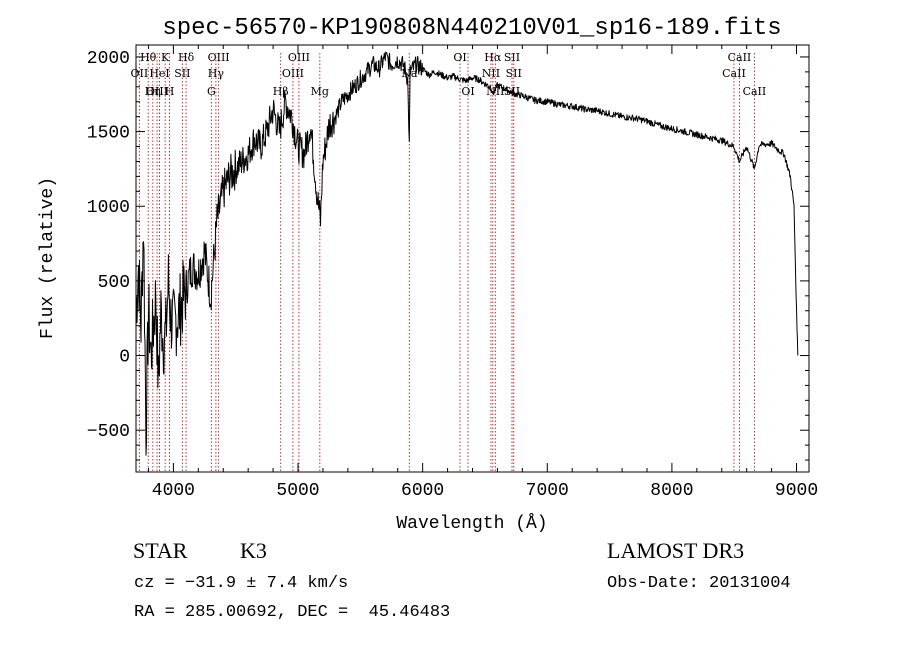 The image size is (900, 649). Describe the element at coordinates (148, 57) in the screenshot. I see `line-marker-label: Hθ` at that location.